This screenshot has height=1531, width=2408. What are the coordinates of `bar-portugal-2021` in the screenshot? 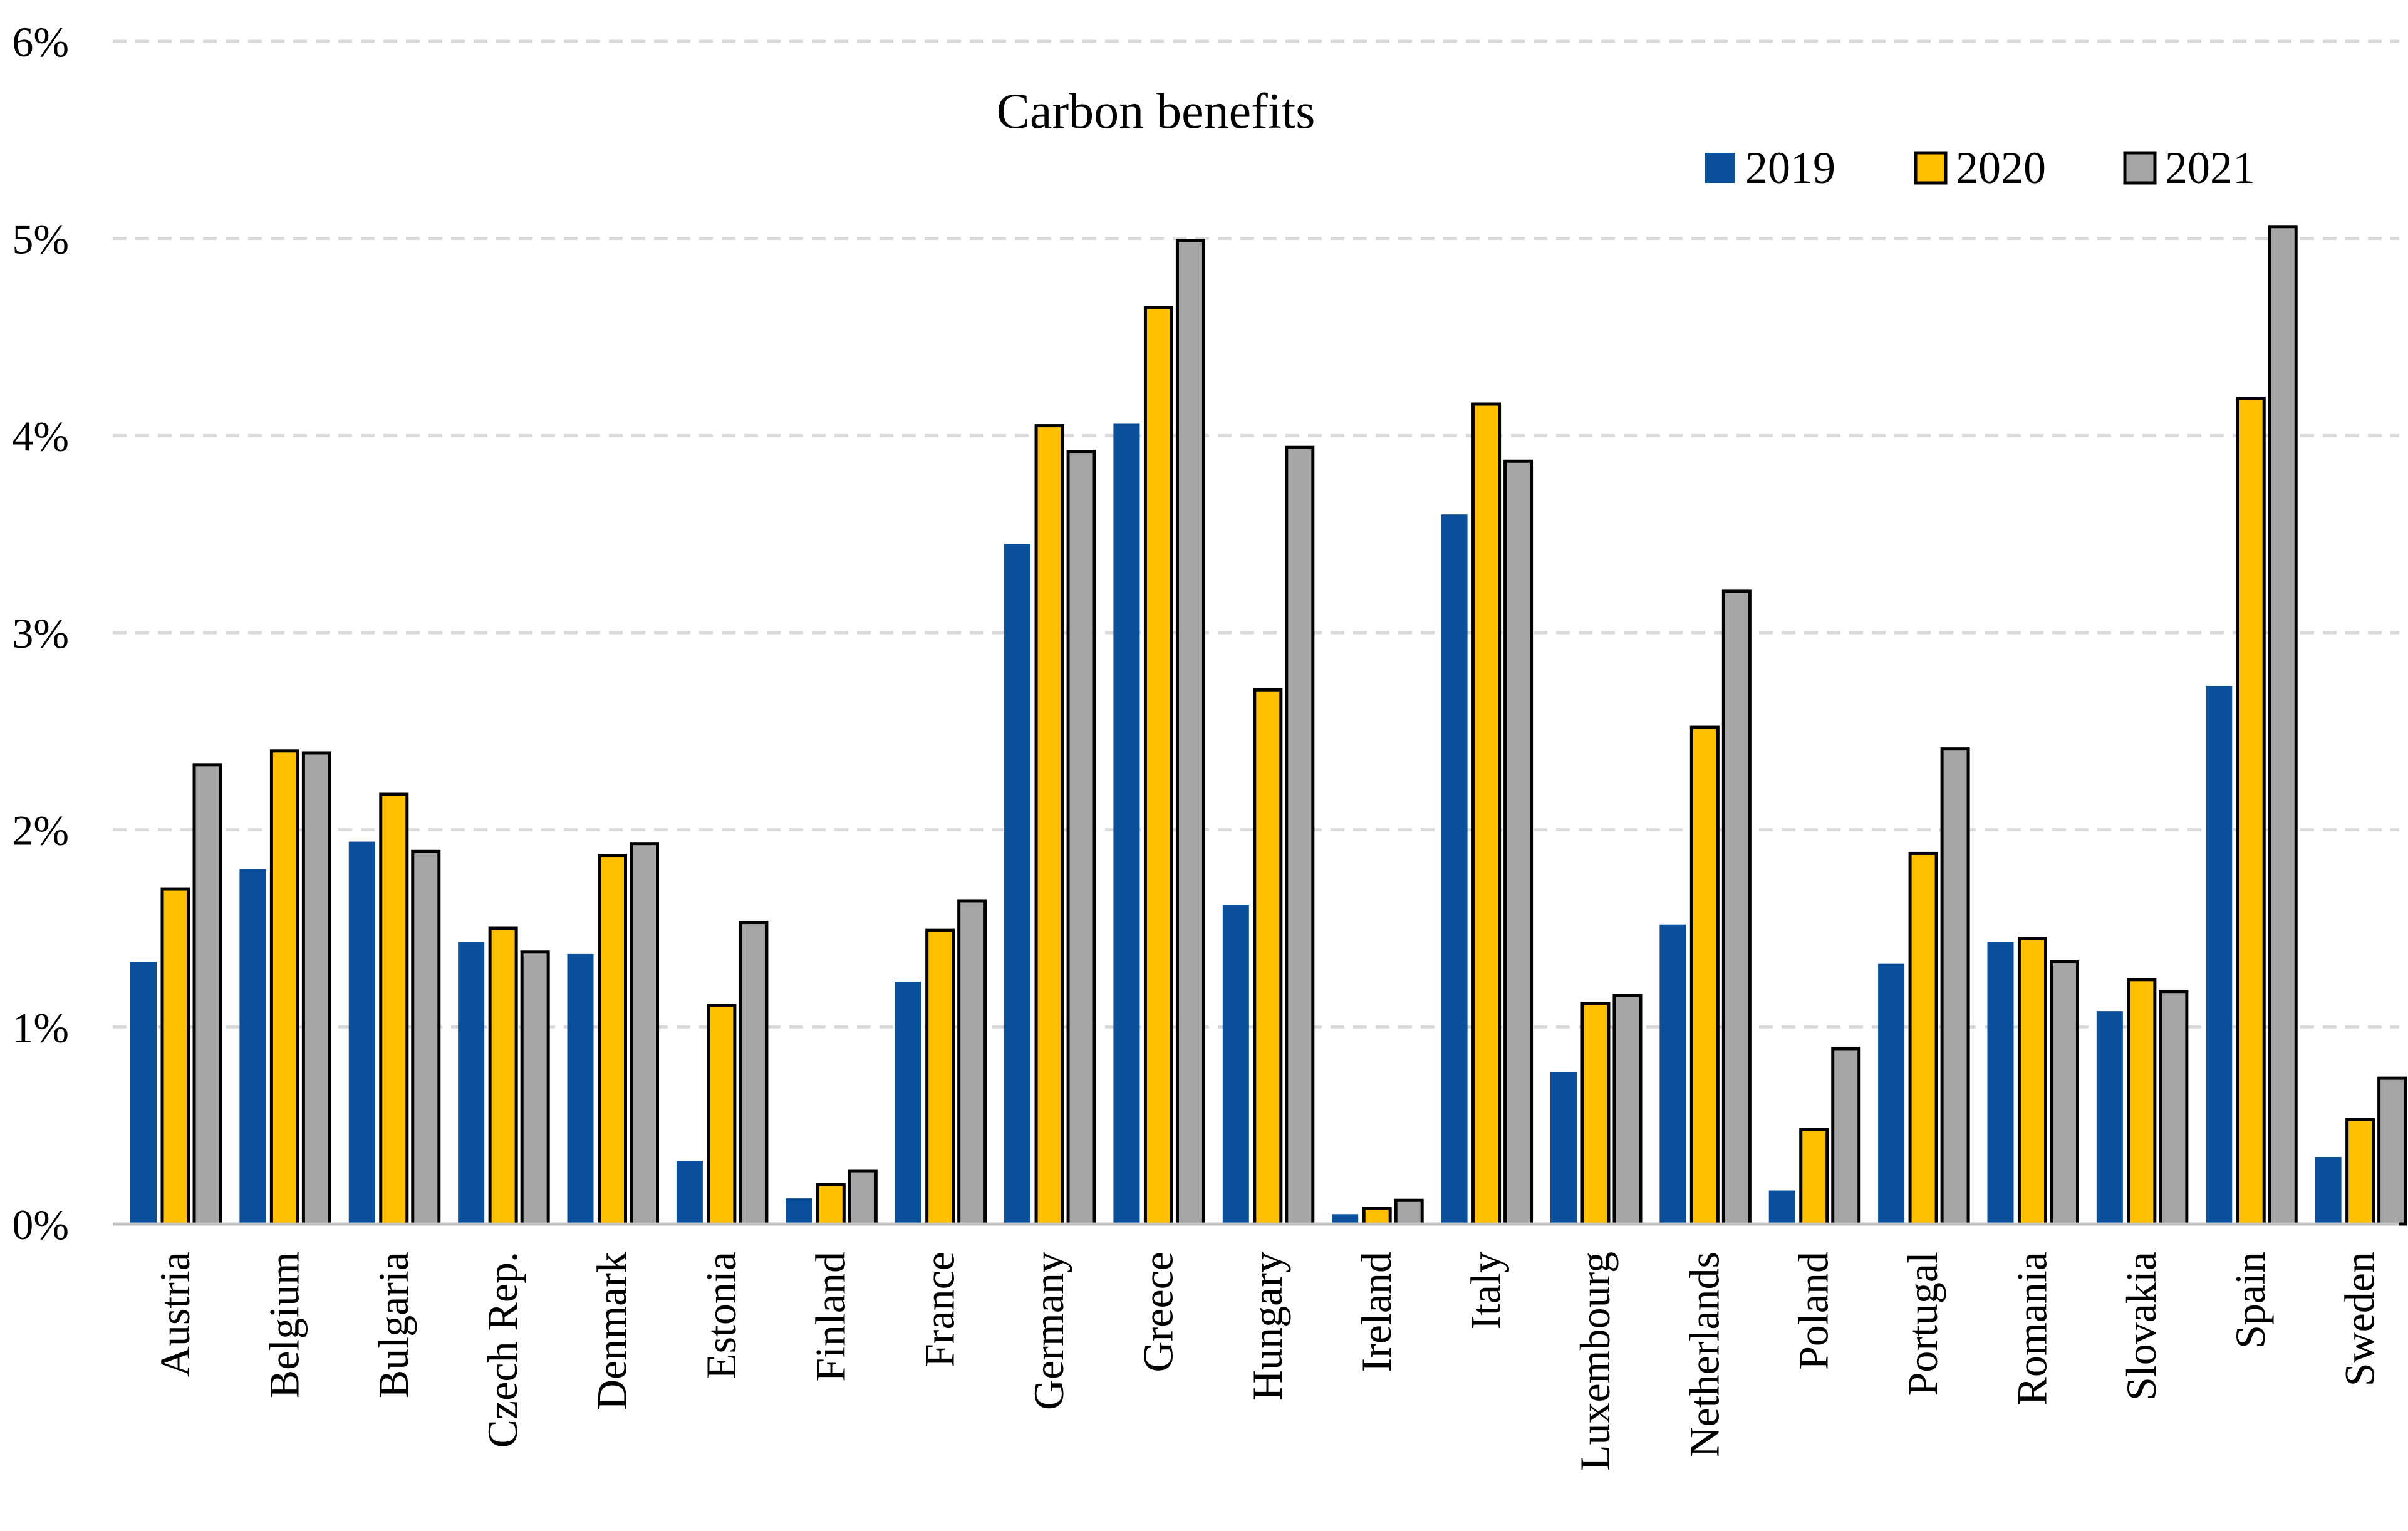 It's located at (1955, 987).